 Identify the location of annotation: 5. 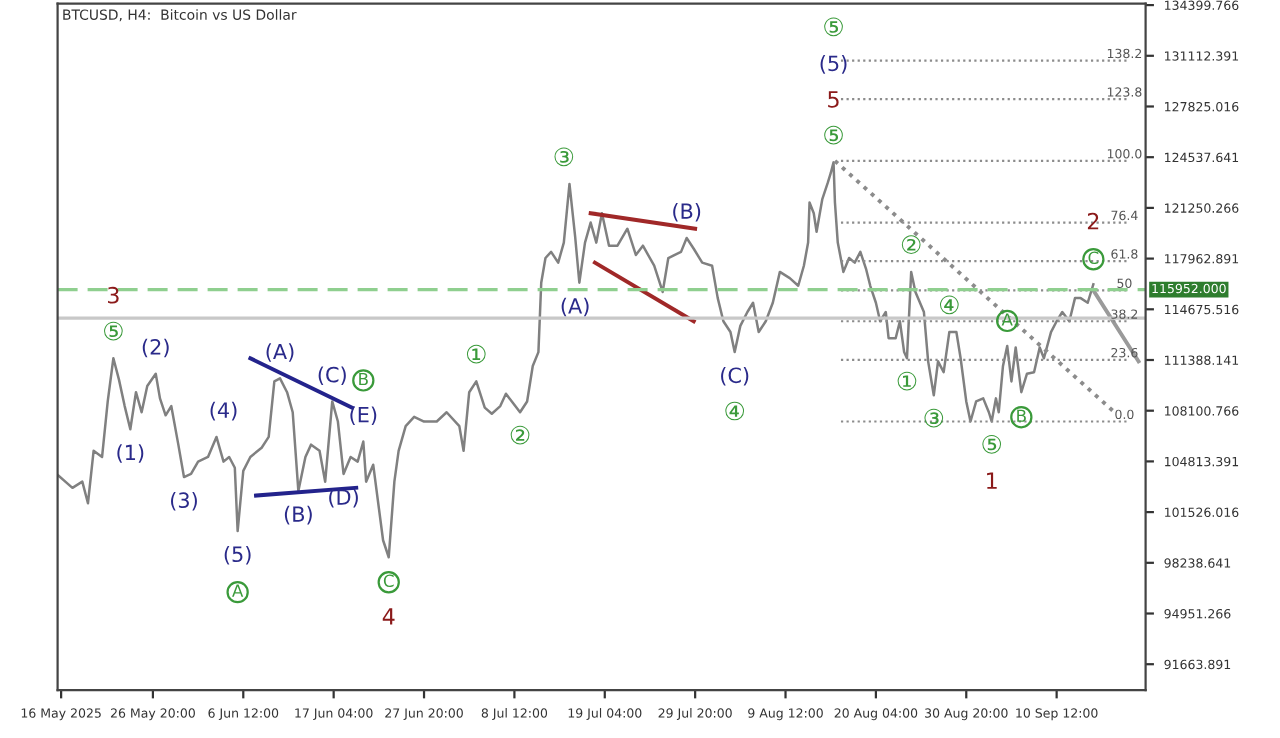
(833, 99).